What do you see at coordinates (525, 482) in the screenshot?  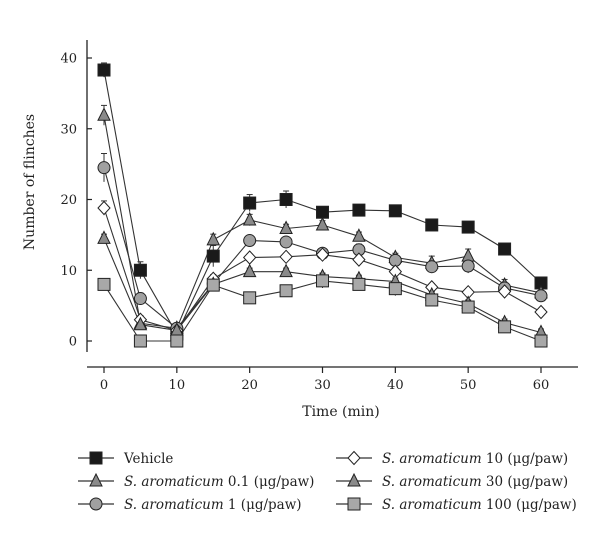 I see `legend-dose: 30 (μg/paw)` at bounding box center [525, 482].